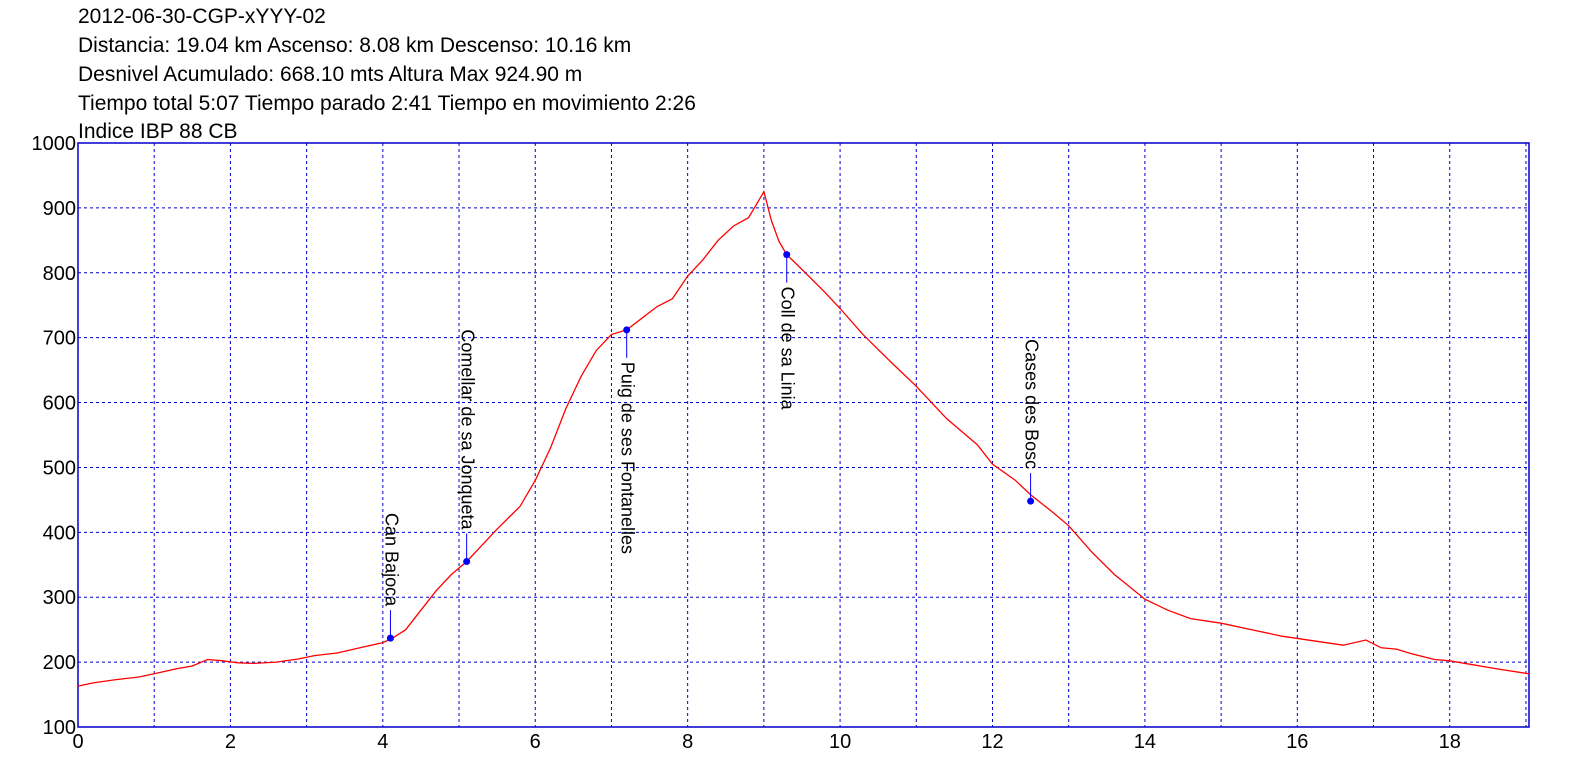 The width and height of the screenshot is (1596, 778). I want to click on x-tick-label: 18, so click(1450, 742).